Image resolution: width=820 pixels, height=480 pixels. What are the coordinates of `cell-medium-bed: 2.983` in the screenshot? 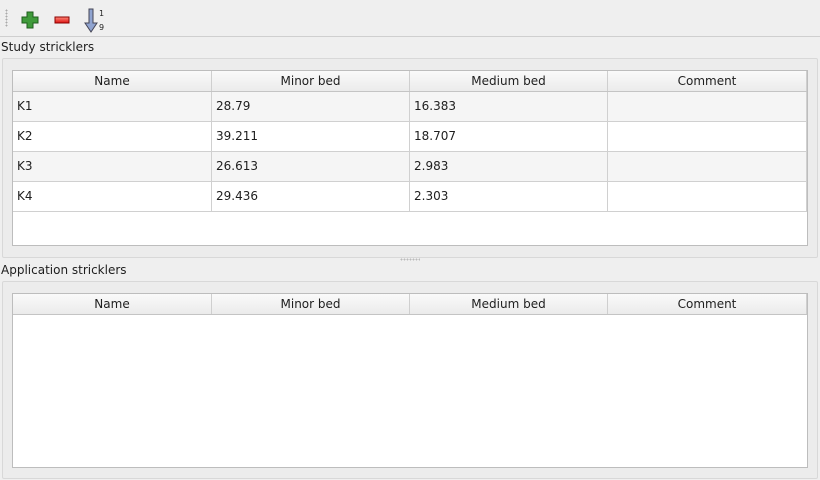 It's located at (509, 166).